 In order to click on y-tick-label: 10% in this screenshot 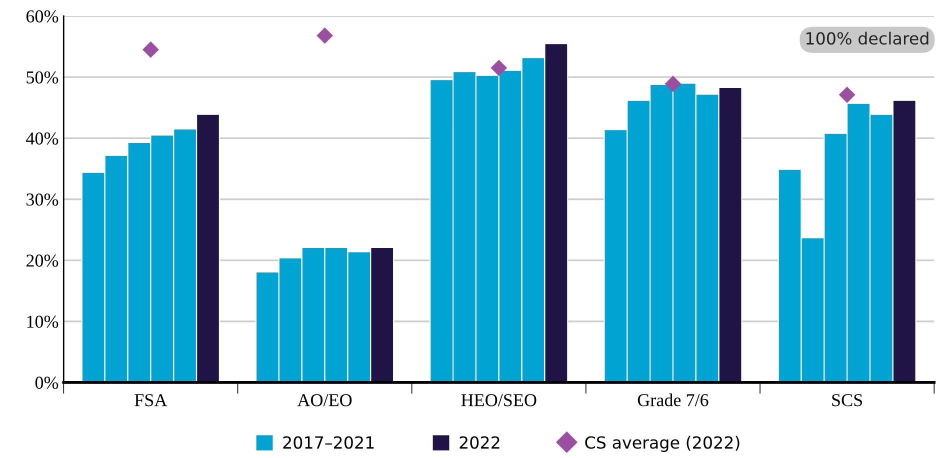, I will do `click(42, 322)`.